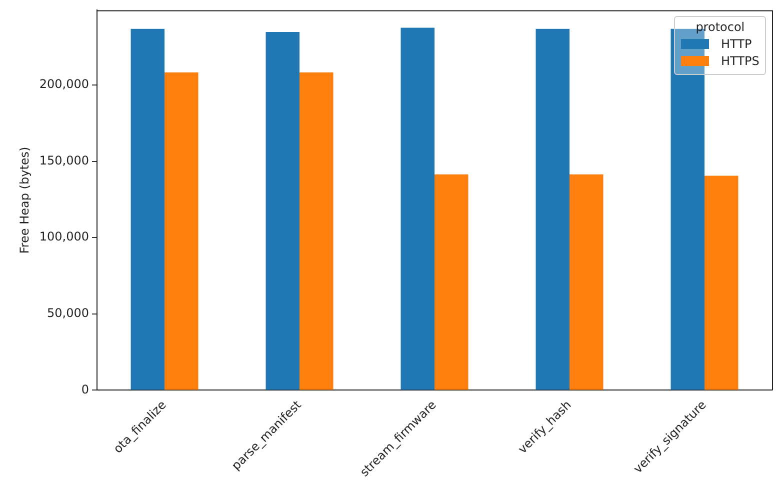 Image resolution: width=778 pixels, height=483 pixels. What do you see at coordinates (720, 27) in the screenshot?
I see `legend-title: protocol` at bounding box center [720, 27].